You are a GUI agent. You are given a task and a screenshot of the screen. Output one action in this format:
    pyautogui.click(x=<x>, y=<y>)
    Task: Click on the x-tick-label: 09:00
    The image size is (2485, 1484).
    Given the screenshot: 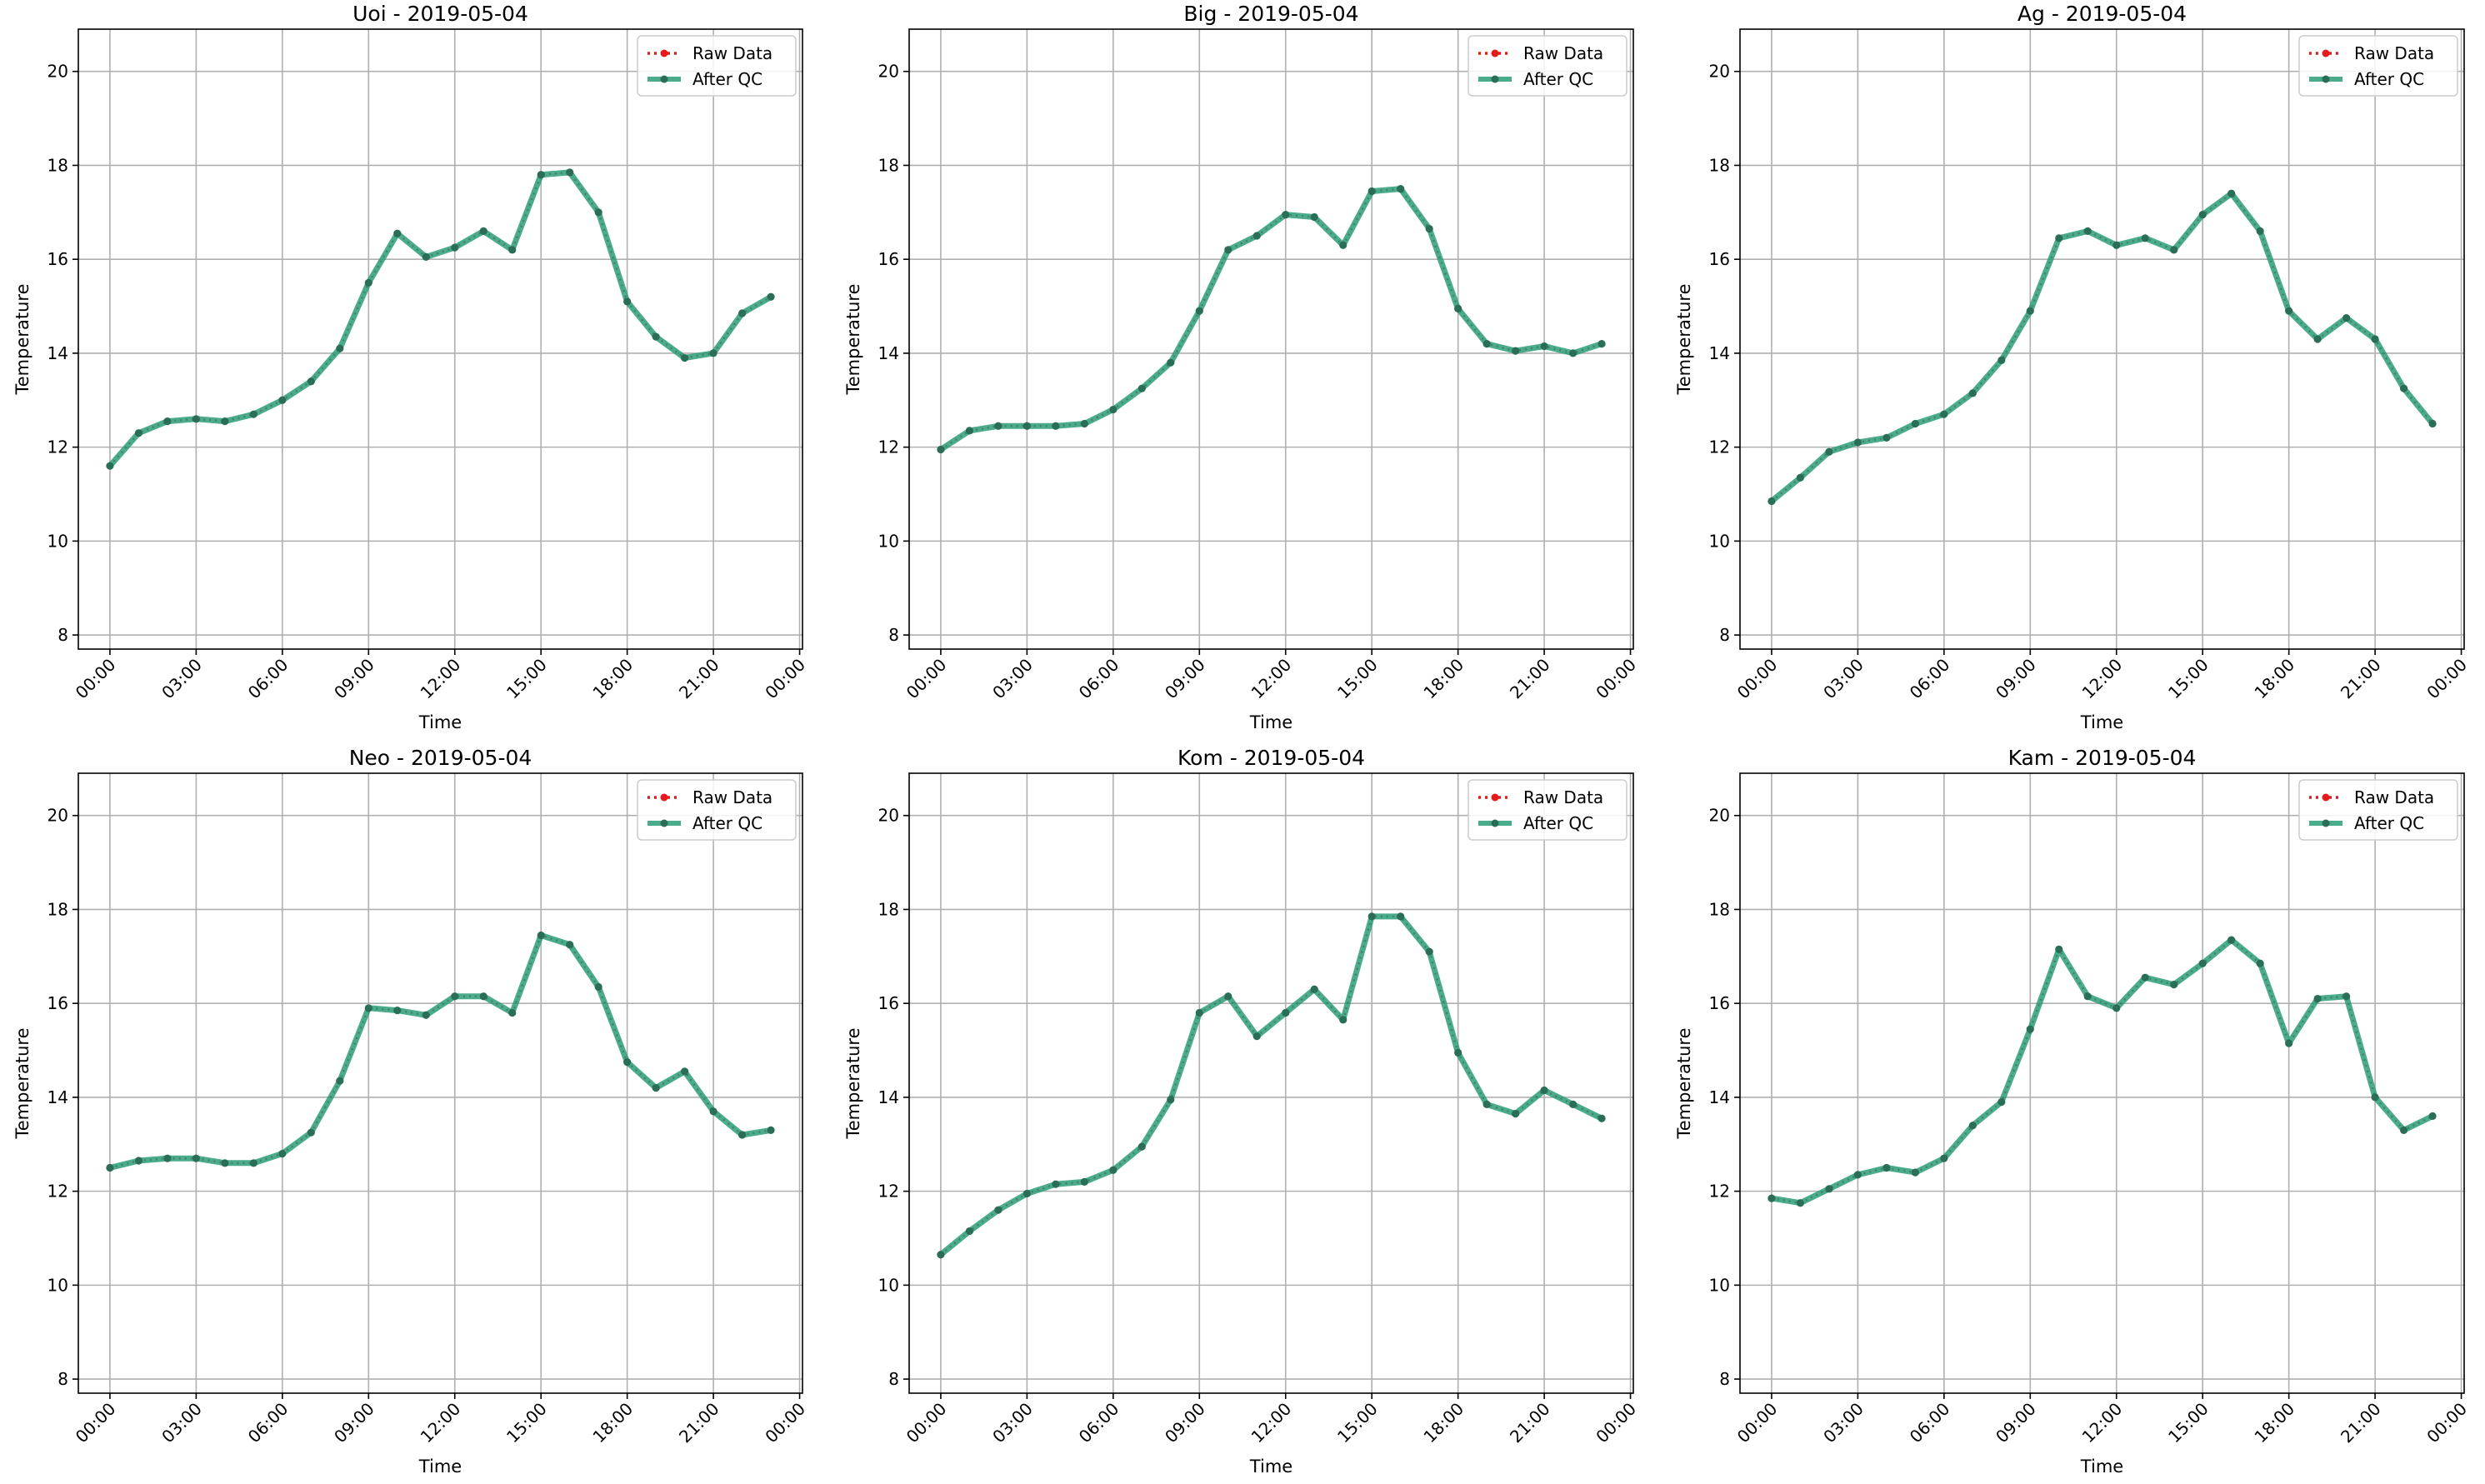 What is the action you would take?
    pyautogui.click(x=354, y=679)
    